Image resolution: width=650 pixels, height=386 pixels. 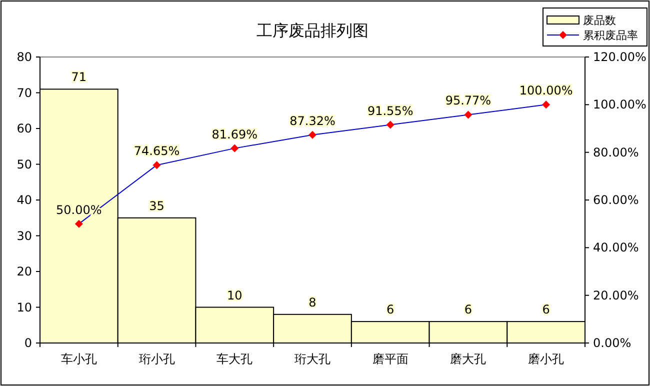 I want to click on x-tick-label: 磨小孔, so click(x=546, y=359).